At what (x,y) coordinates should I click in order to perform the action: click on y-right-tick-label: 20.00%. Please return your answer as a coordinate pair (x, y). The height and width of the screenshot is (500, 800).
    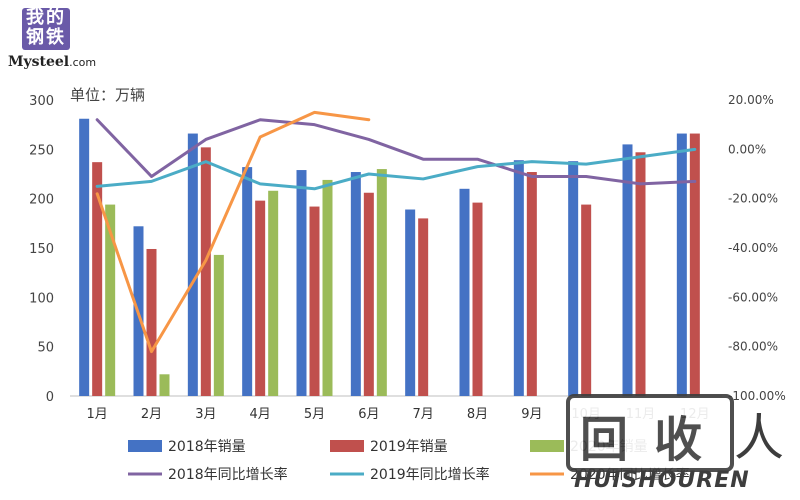
    Looking at the image, I should click on (751, 100).